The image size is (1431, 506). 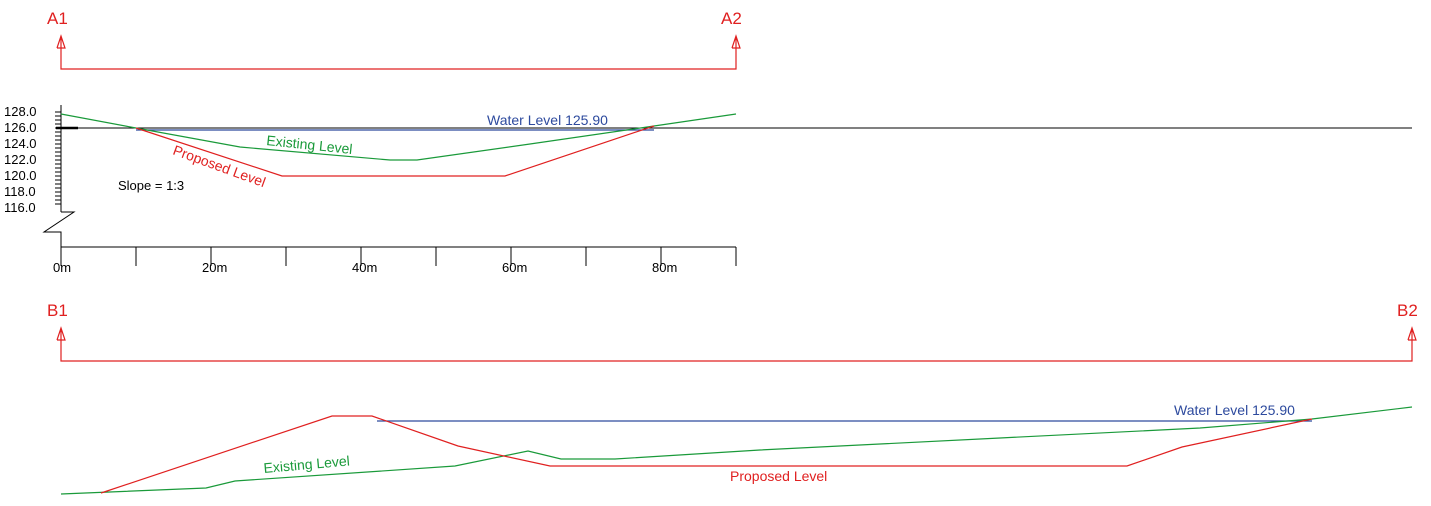 I want to click on section-a-start-label: A1, so click(x=57, y=18).